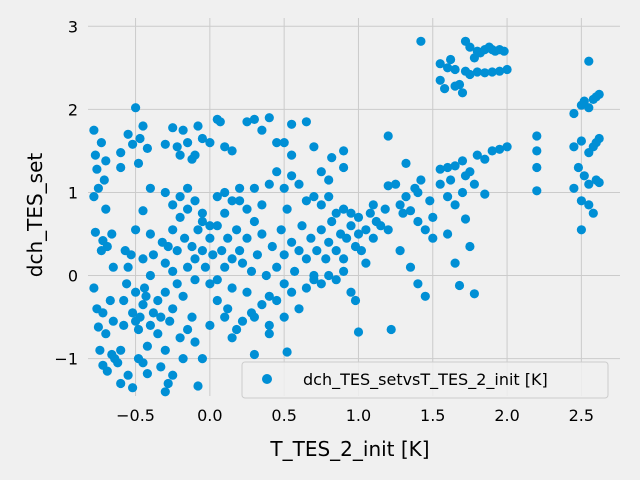 The width and height of the screenshot is (640, 480). Describe the element at coordinates (209, 415) in the screenshot. I see `x-tick-label: 0.0` at that location.